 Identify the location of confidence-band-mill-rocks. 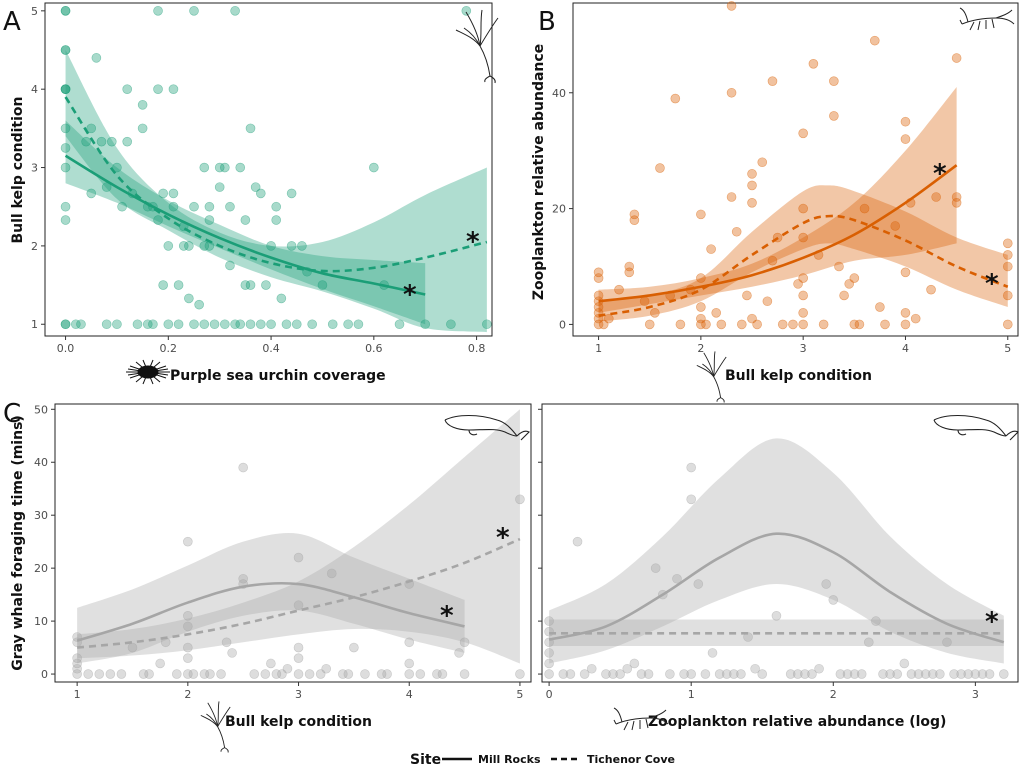
(776, 551).